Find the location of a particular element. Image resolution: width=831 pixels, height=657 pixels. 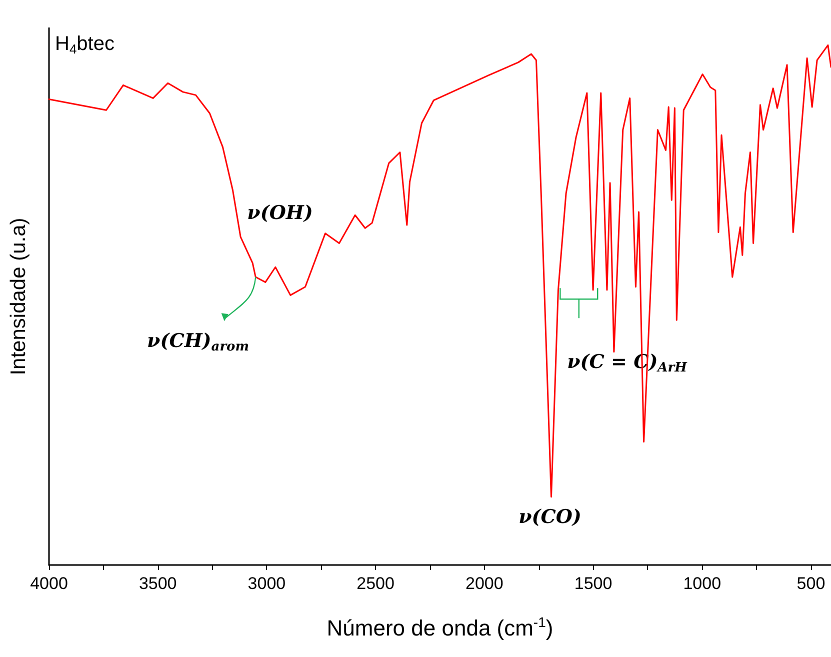

x-tick-label: 500 is located at coordinates (811, 583).